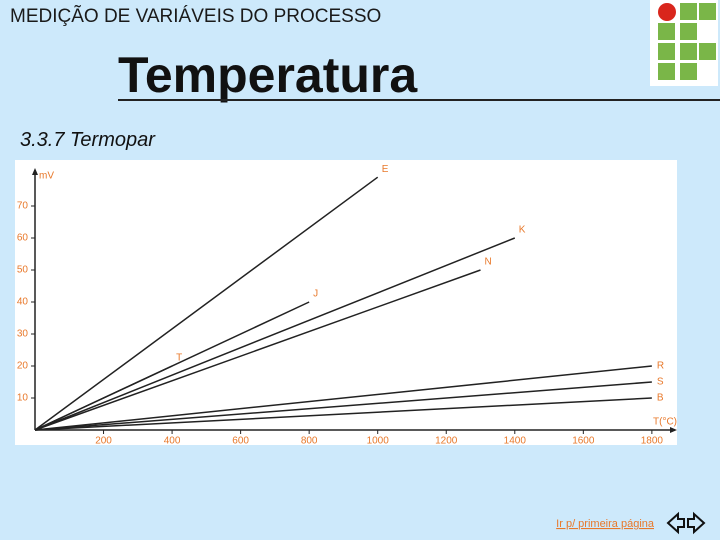 The width and height of the screenshot is (720, 540). Describe the element at coordinates (268, 75) in the screenshot. I see `title: Temperatura` at that location.